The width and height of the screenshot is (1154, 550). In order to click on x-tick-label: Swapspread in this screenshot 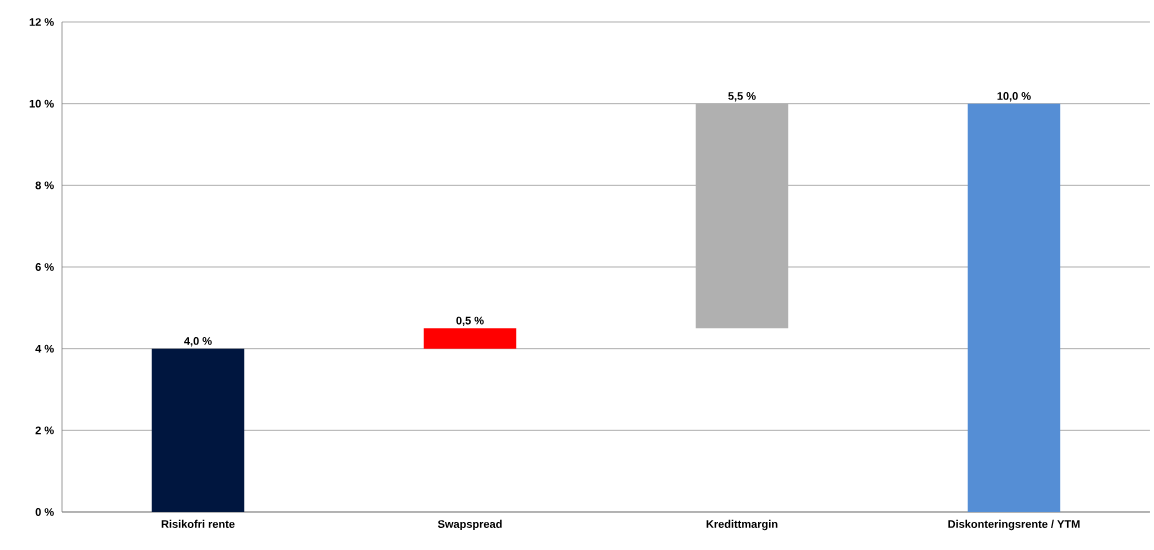, I will do `click(469, 525)`.